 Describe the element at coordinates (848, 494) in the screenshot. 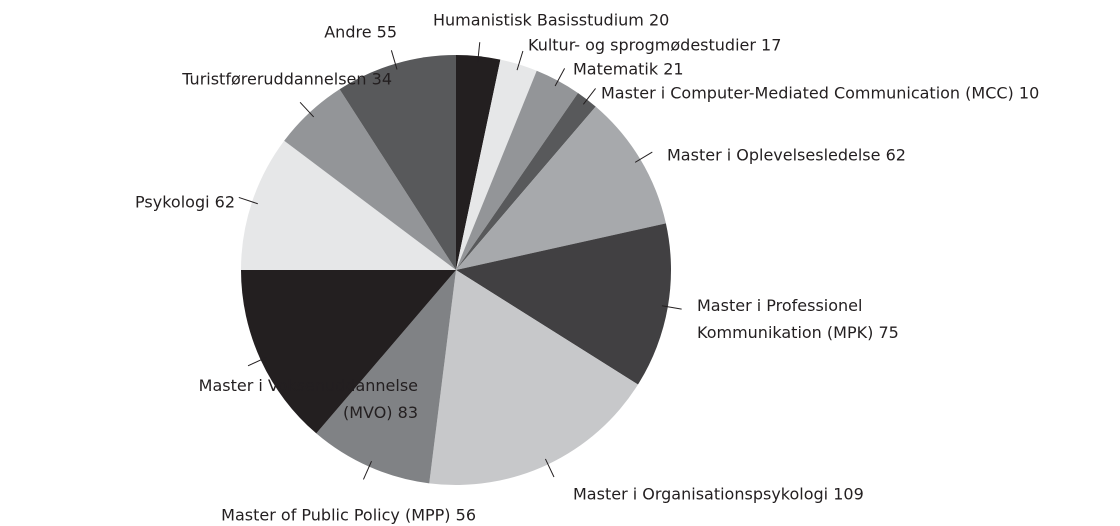

I see `label-value: 109` at that location.